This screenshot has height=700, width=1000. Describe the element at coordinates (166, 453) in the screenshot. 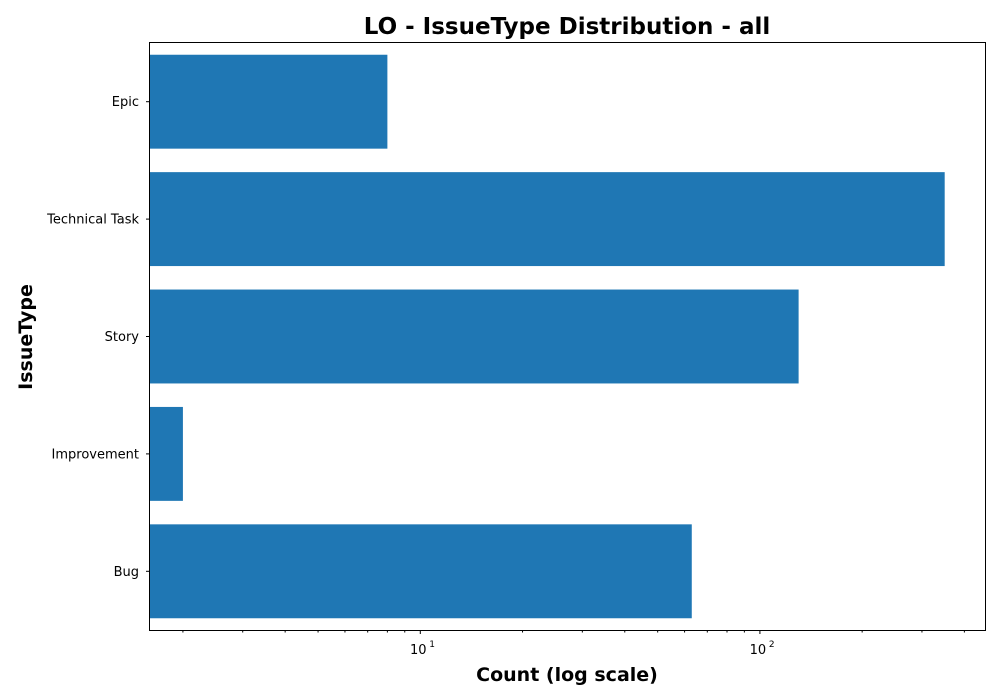

I see `bar-improvement` at that location.